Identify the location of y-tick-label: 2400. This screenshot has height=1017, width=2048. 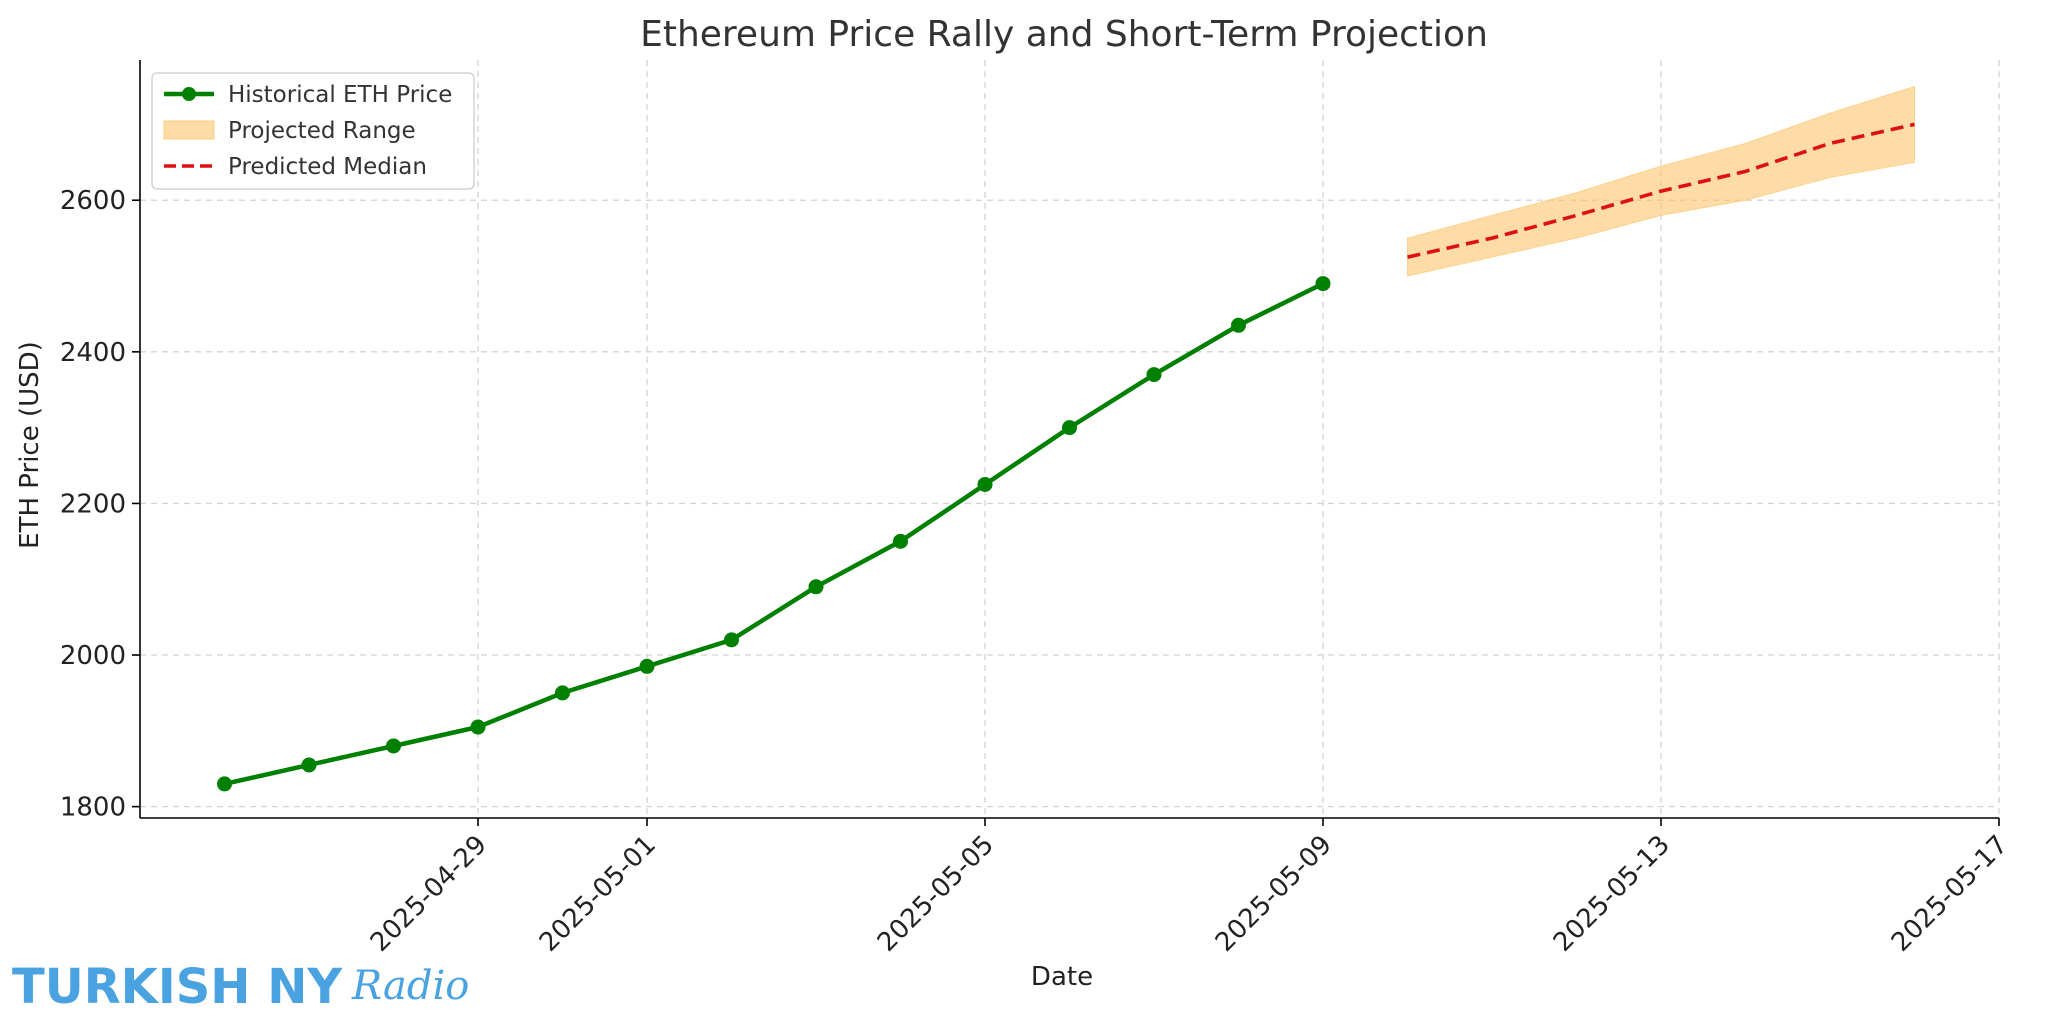
(93, 353).